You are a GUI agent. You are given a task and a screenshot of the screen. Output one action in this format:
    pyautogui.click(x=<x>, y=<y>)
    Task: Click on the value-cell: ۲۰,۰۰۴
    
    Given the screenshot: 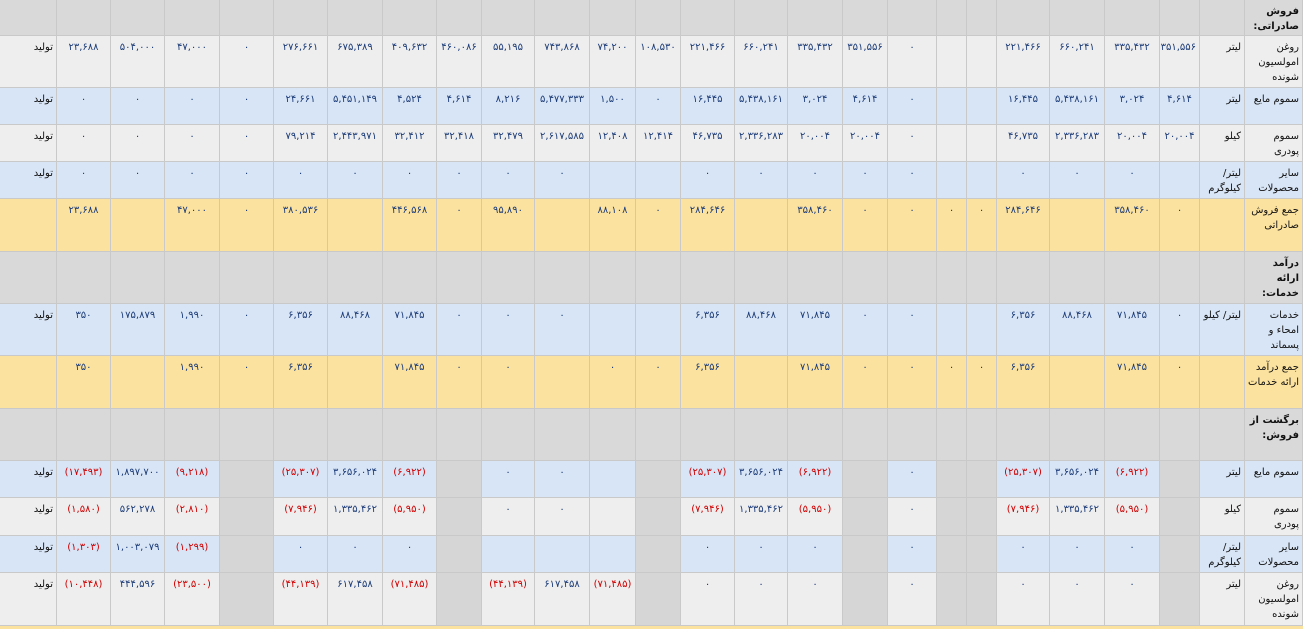 What is the action you would take?
    pyautogui.click(x=1180, y=143)
    